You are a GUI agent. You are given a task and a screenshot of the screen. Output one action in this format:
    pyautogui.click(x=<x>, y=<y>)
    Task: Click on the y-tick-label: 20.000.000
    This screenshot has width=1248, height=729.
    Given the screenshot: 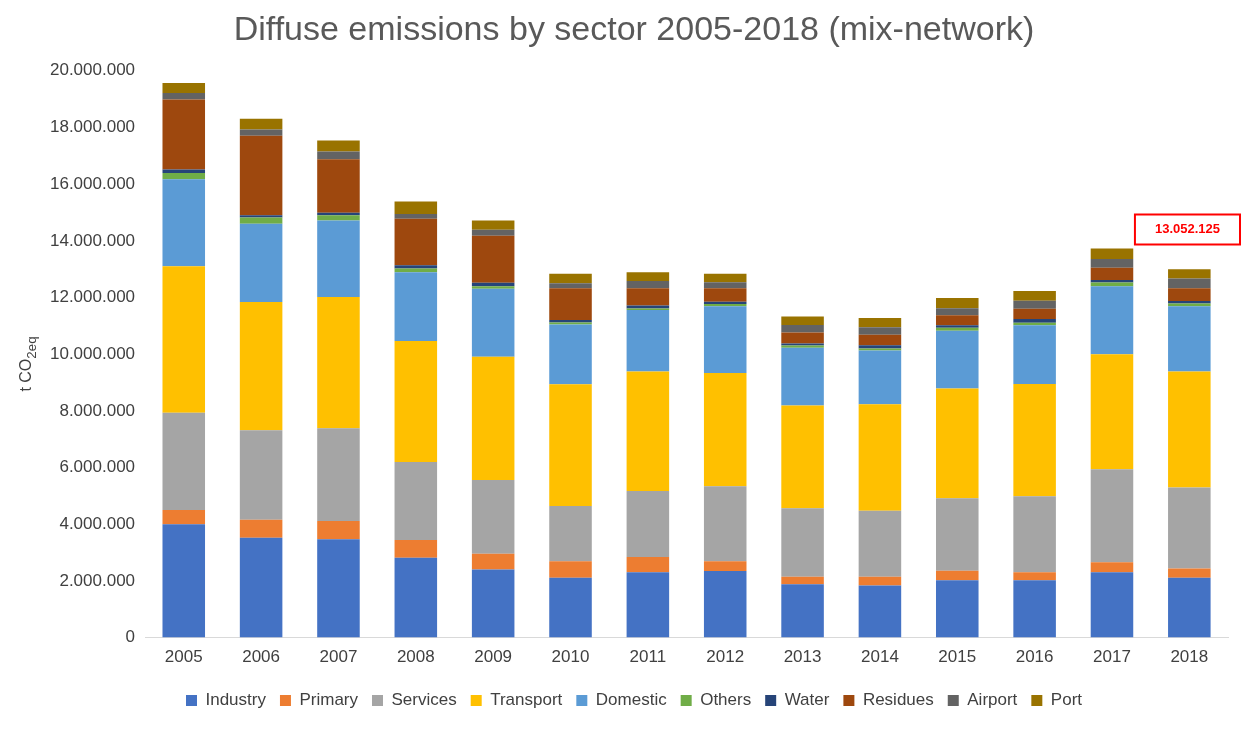 What is the action you would take?
    pyautogui.click(x=92, y=70)
    